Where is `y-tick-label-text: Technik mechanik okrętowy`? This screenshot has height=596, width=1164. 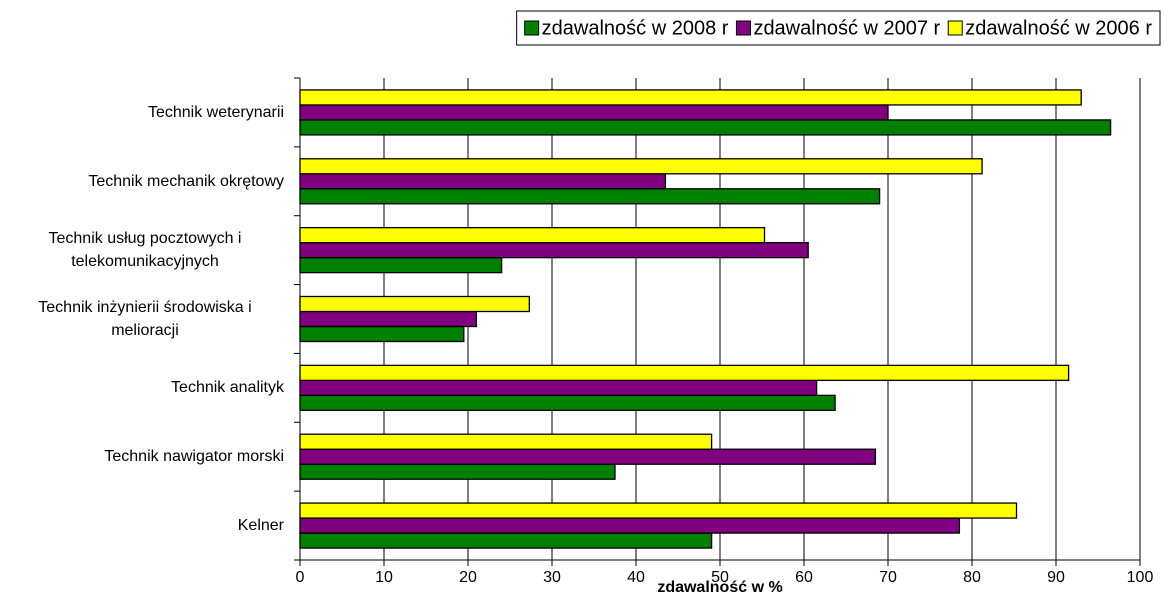 y-tick-label-text: Technik mechanik okrętowy is located at coordinates (186, 181).